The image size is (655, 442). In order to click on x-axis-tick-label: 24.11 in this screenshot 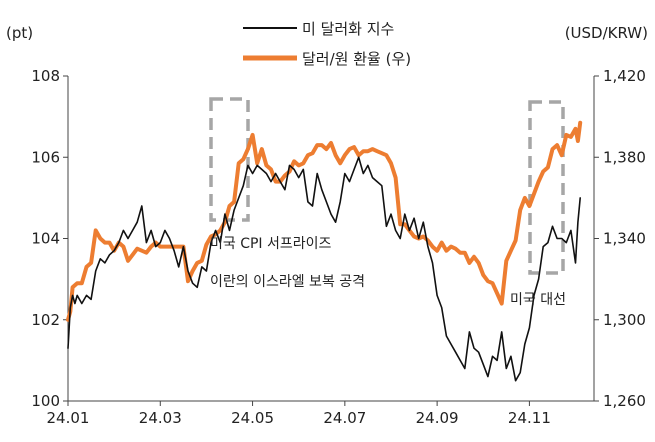, I will do `click(529, 418)`.